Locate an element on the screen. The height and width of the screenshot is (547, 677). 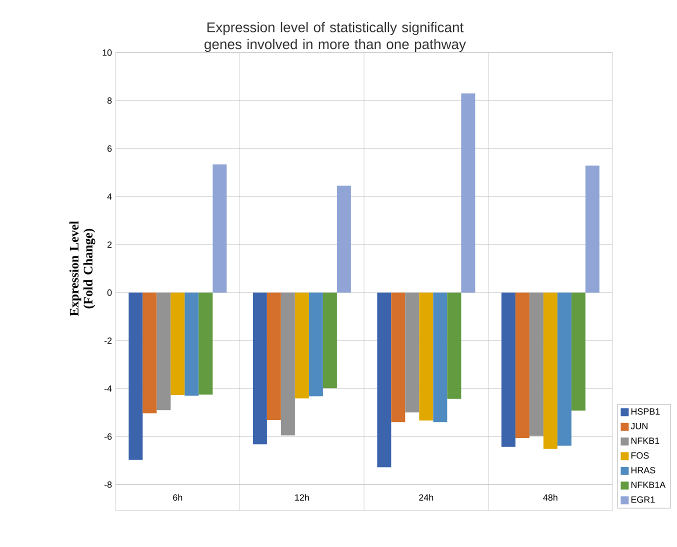
x-tick-label: 6h is located at coordinates (177, 497).